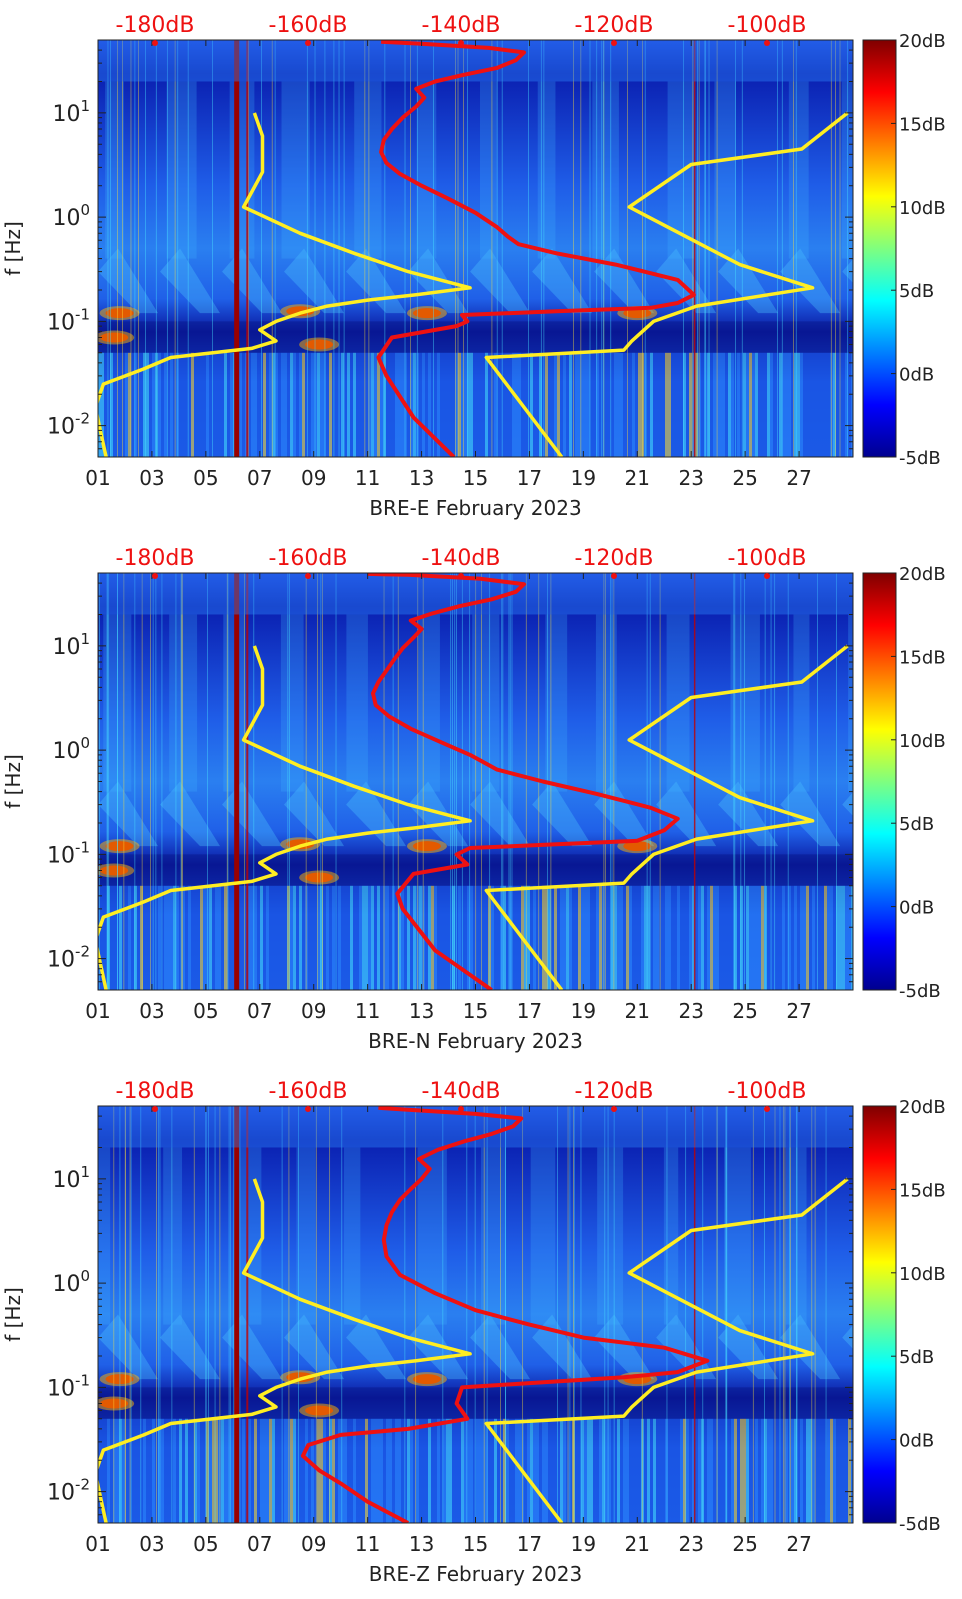  What do you see at coordinates (13, 781) in the screenshot?
I see `y-axis-label: f [Hz]` at bounding box center [13, 781].